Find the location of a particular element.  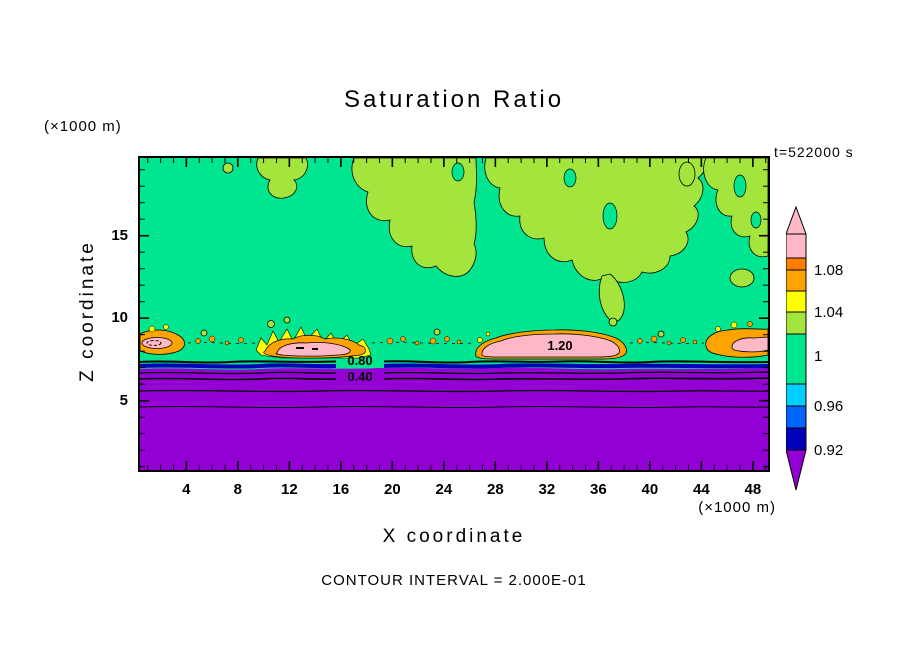

y-tick-label: 15 is located at coordinates (119, 235).